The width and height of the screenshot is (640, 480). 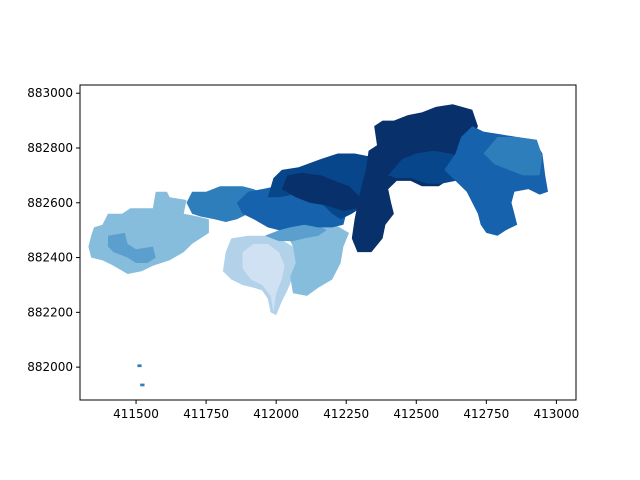 I want to click on map-region-south-lightest-core, so click(x=263, y=278).